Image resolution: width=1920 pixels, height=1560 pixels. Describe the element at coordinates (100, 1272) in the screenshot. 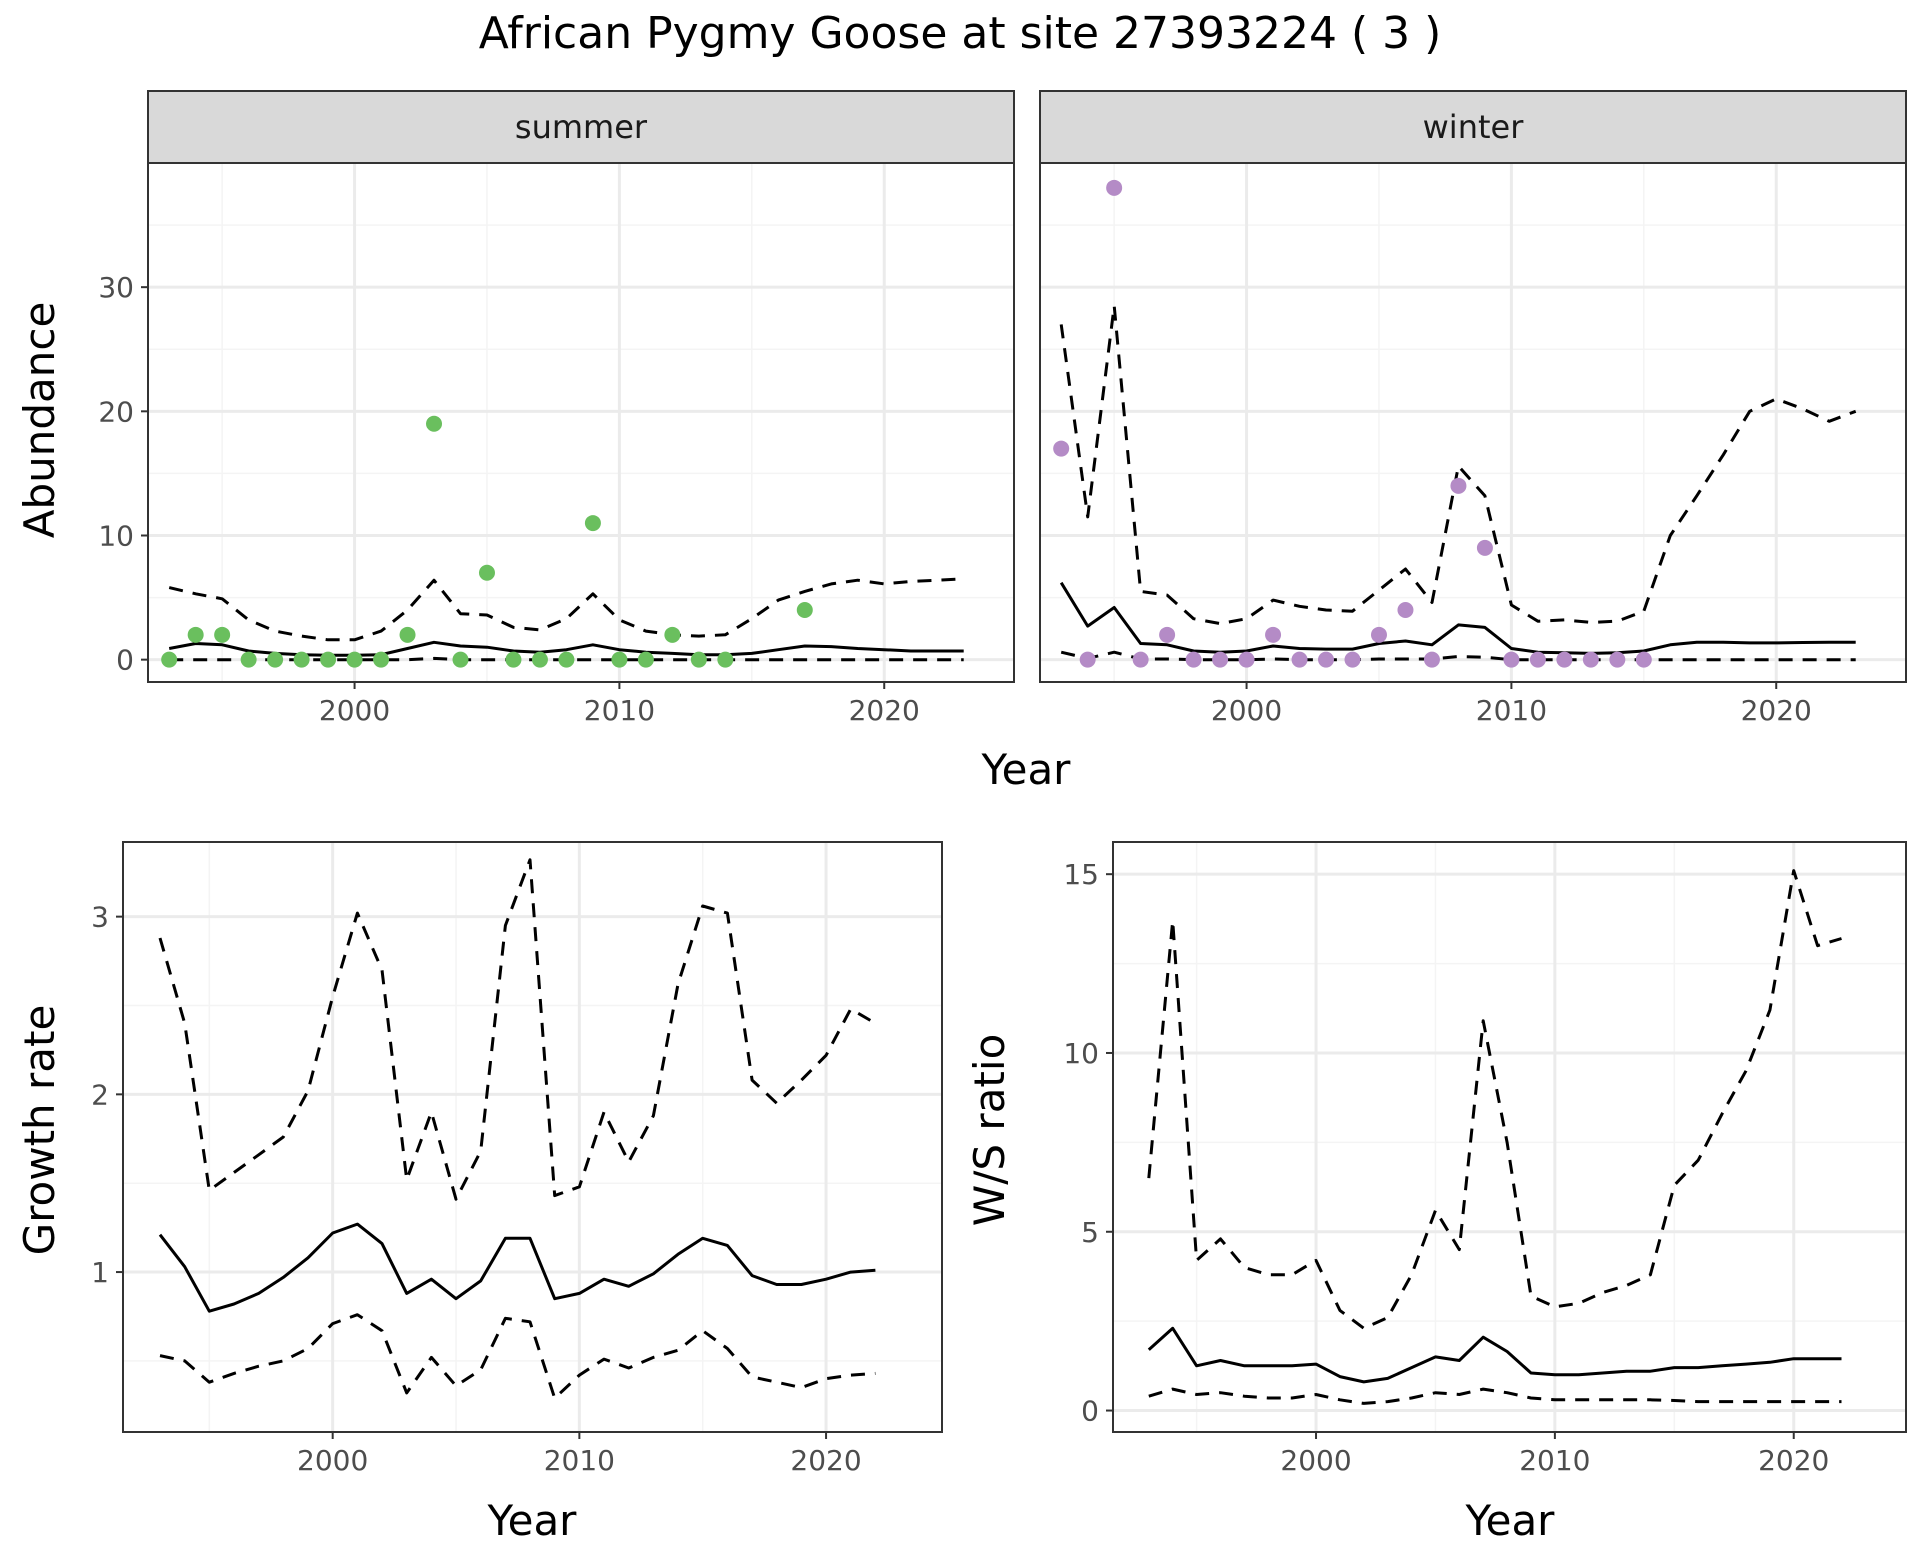

I see `growth-y-tick-label: 1` at that location.